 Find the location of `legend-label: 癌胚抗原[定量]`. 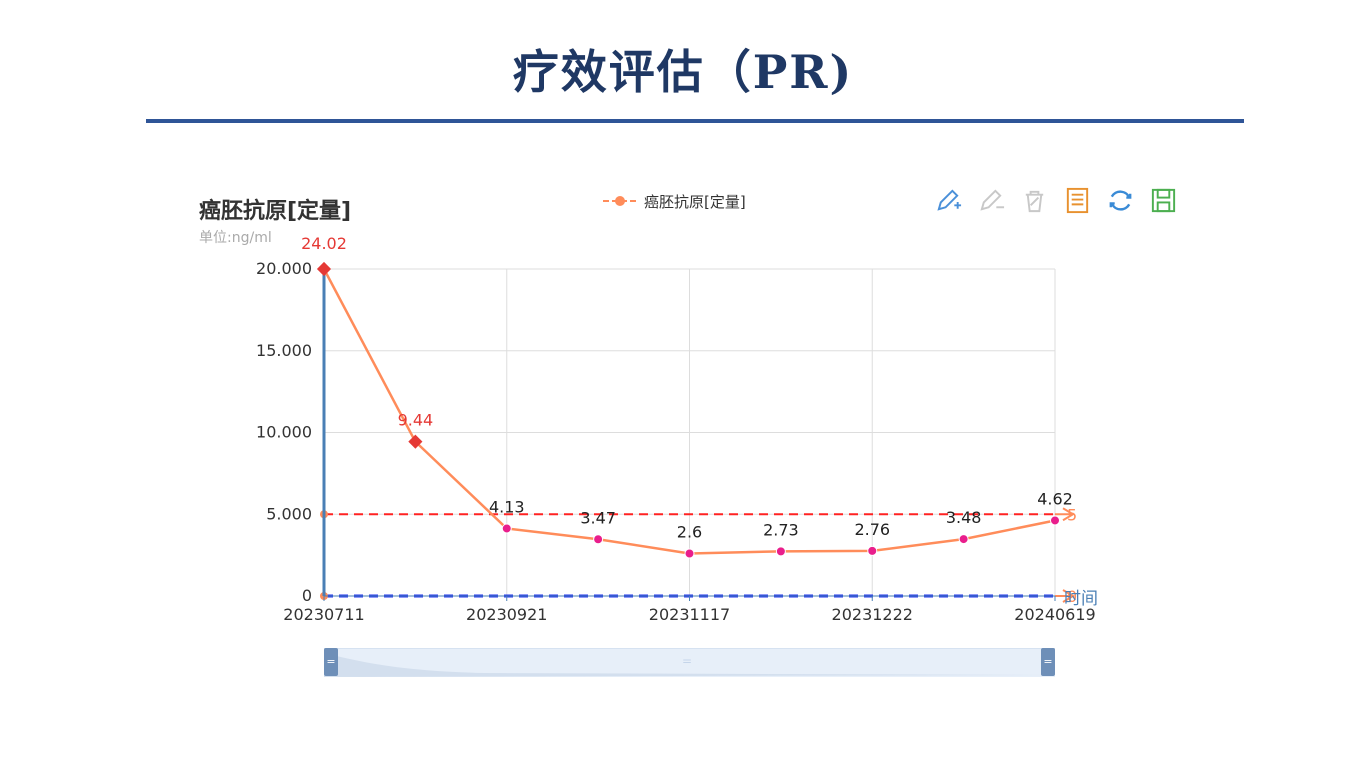

legend-label: 癌胚抗原[定量] is located at coordinates (695, 201).